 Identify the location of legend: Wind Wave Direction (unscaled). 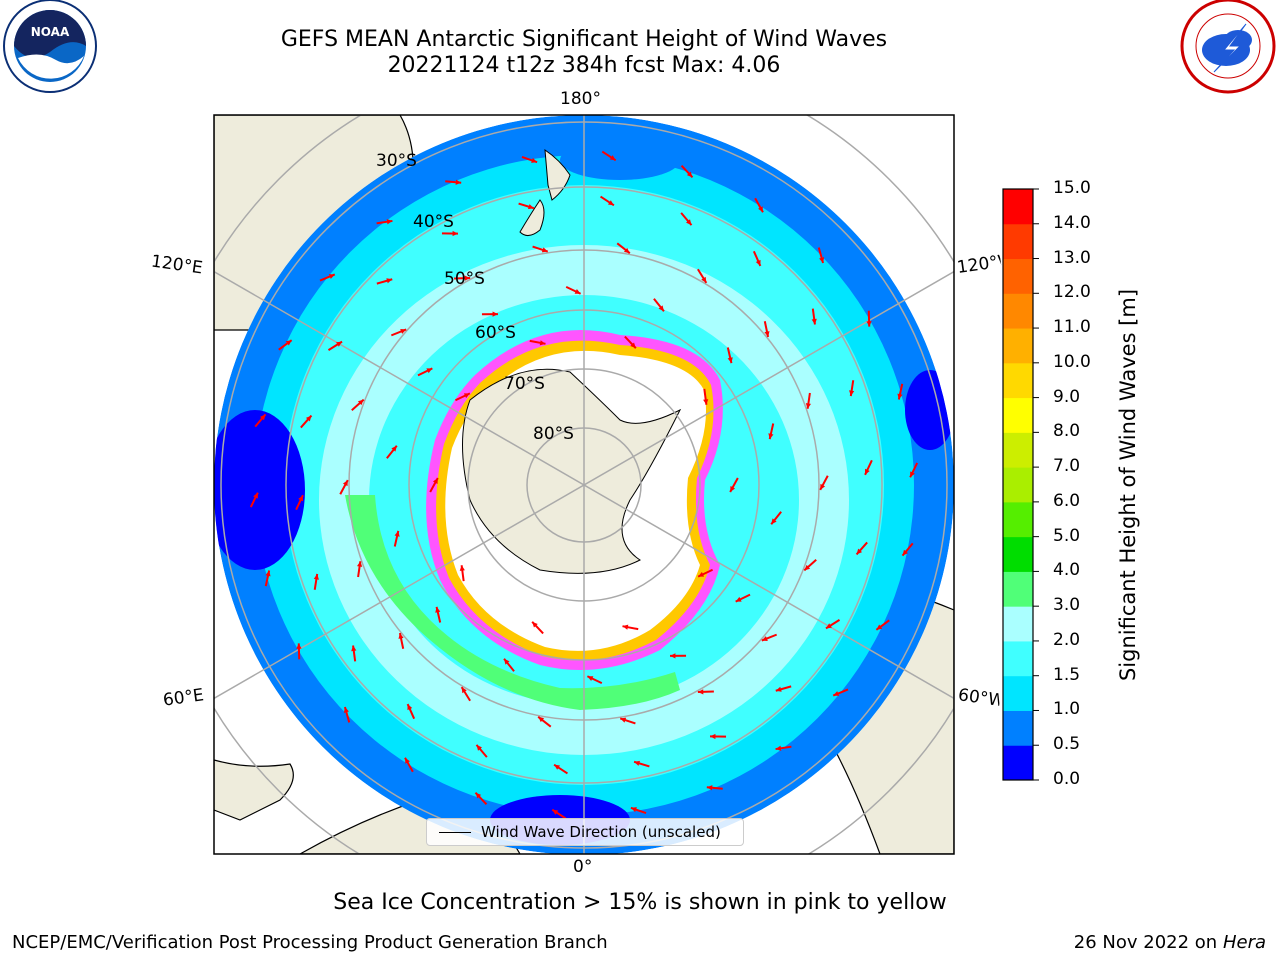
(585, 832).